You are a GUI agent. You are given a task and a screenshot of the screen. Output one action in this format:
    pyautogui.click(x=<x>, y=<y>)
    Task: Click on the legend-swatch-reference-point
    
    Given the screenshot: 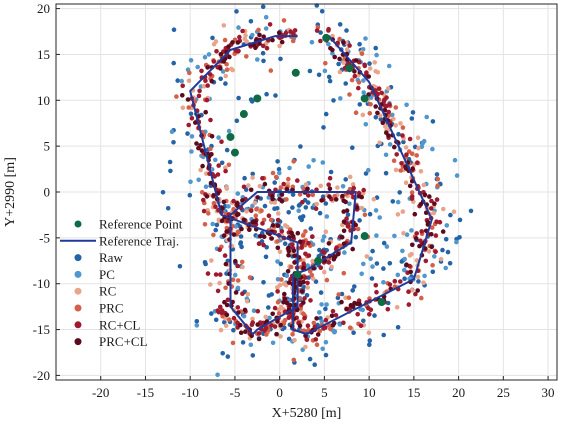 What is the action you would take?
    pyautogui.click(x=78, y=224)
    